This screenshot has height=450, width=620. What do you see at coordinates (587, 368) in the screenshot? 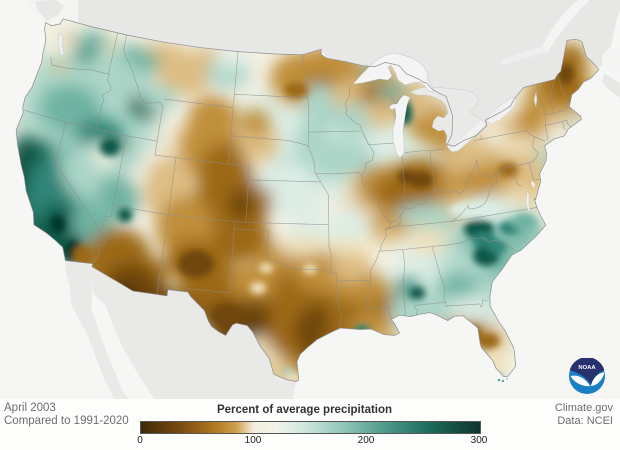
I see `svg-text: NOAA` at bounding box center [587, 368].